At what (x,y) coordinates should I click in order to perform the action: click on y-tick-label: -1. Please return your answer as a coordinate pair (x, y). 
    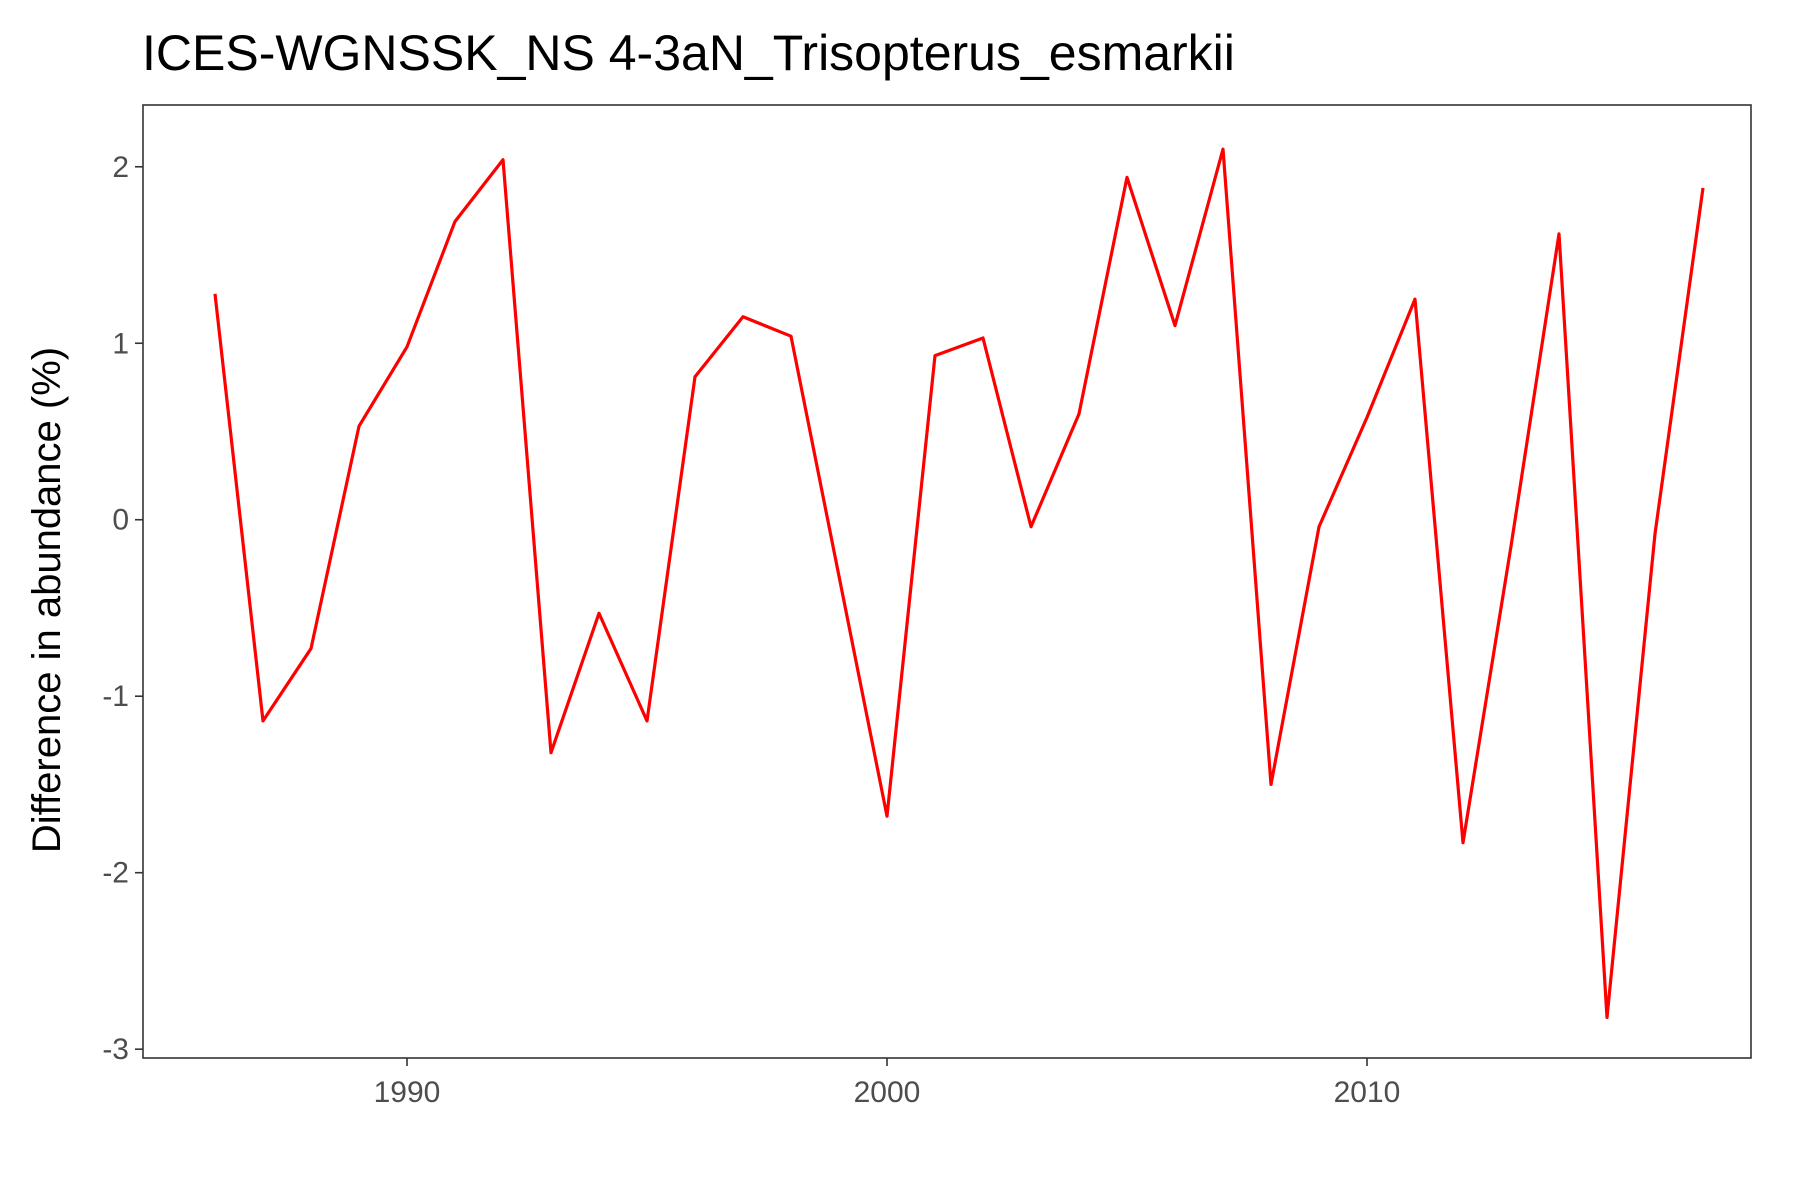
    Looking at the image, I should click on (115, 696).